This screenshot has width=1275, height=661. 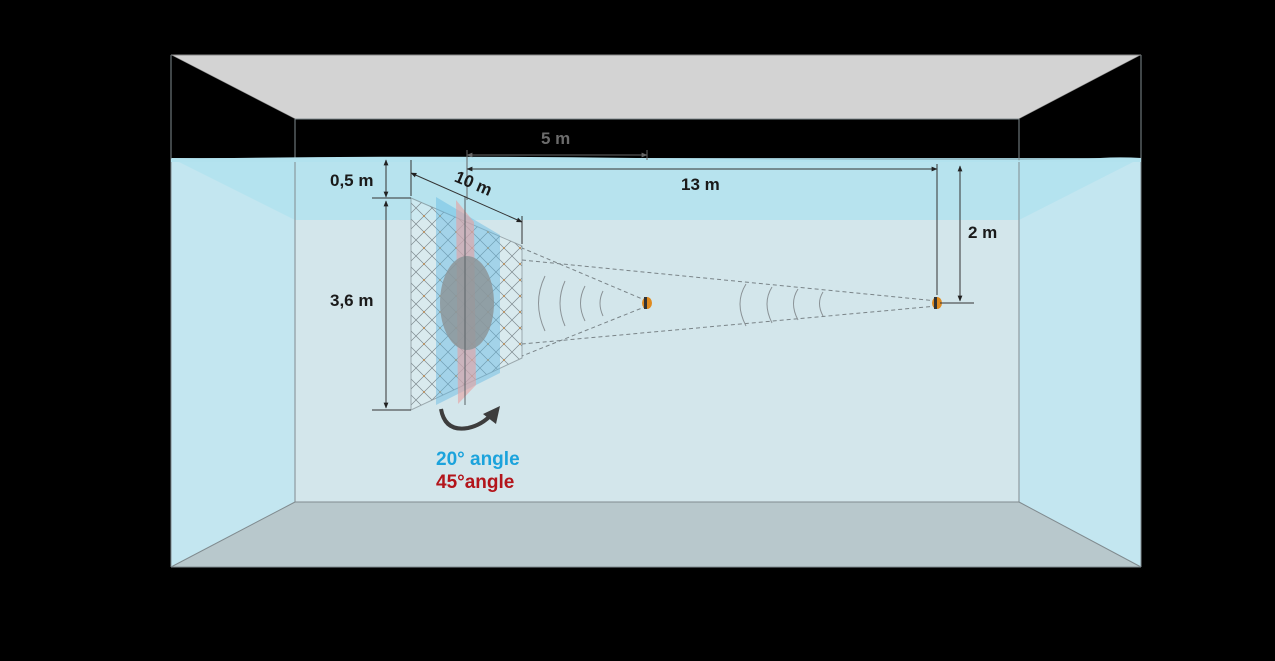 I want to click on net-target, so click(x=466, y=303).